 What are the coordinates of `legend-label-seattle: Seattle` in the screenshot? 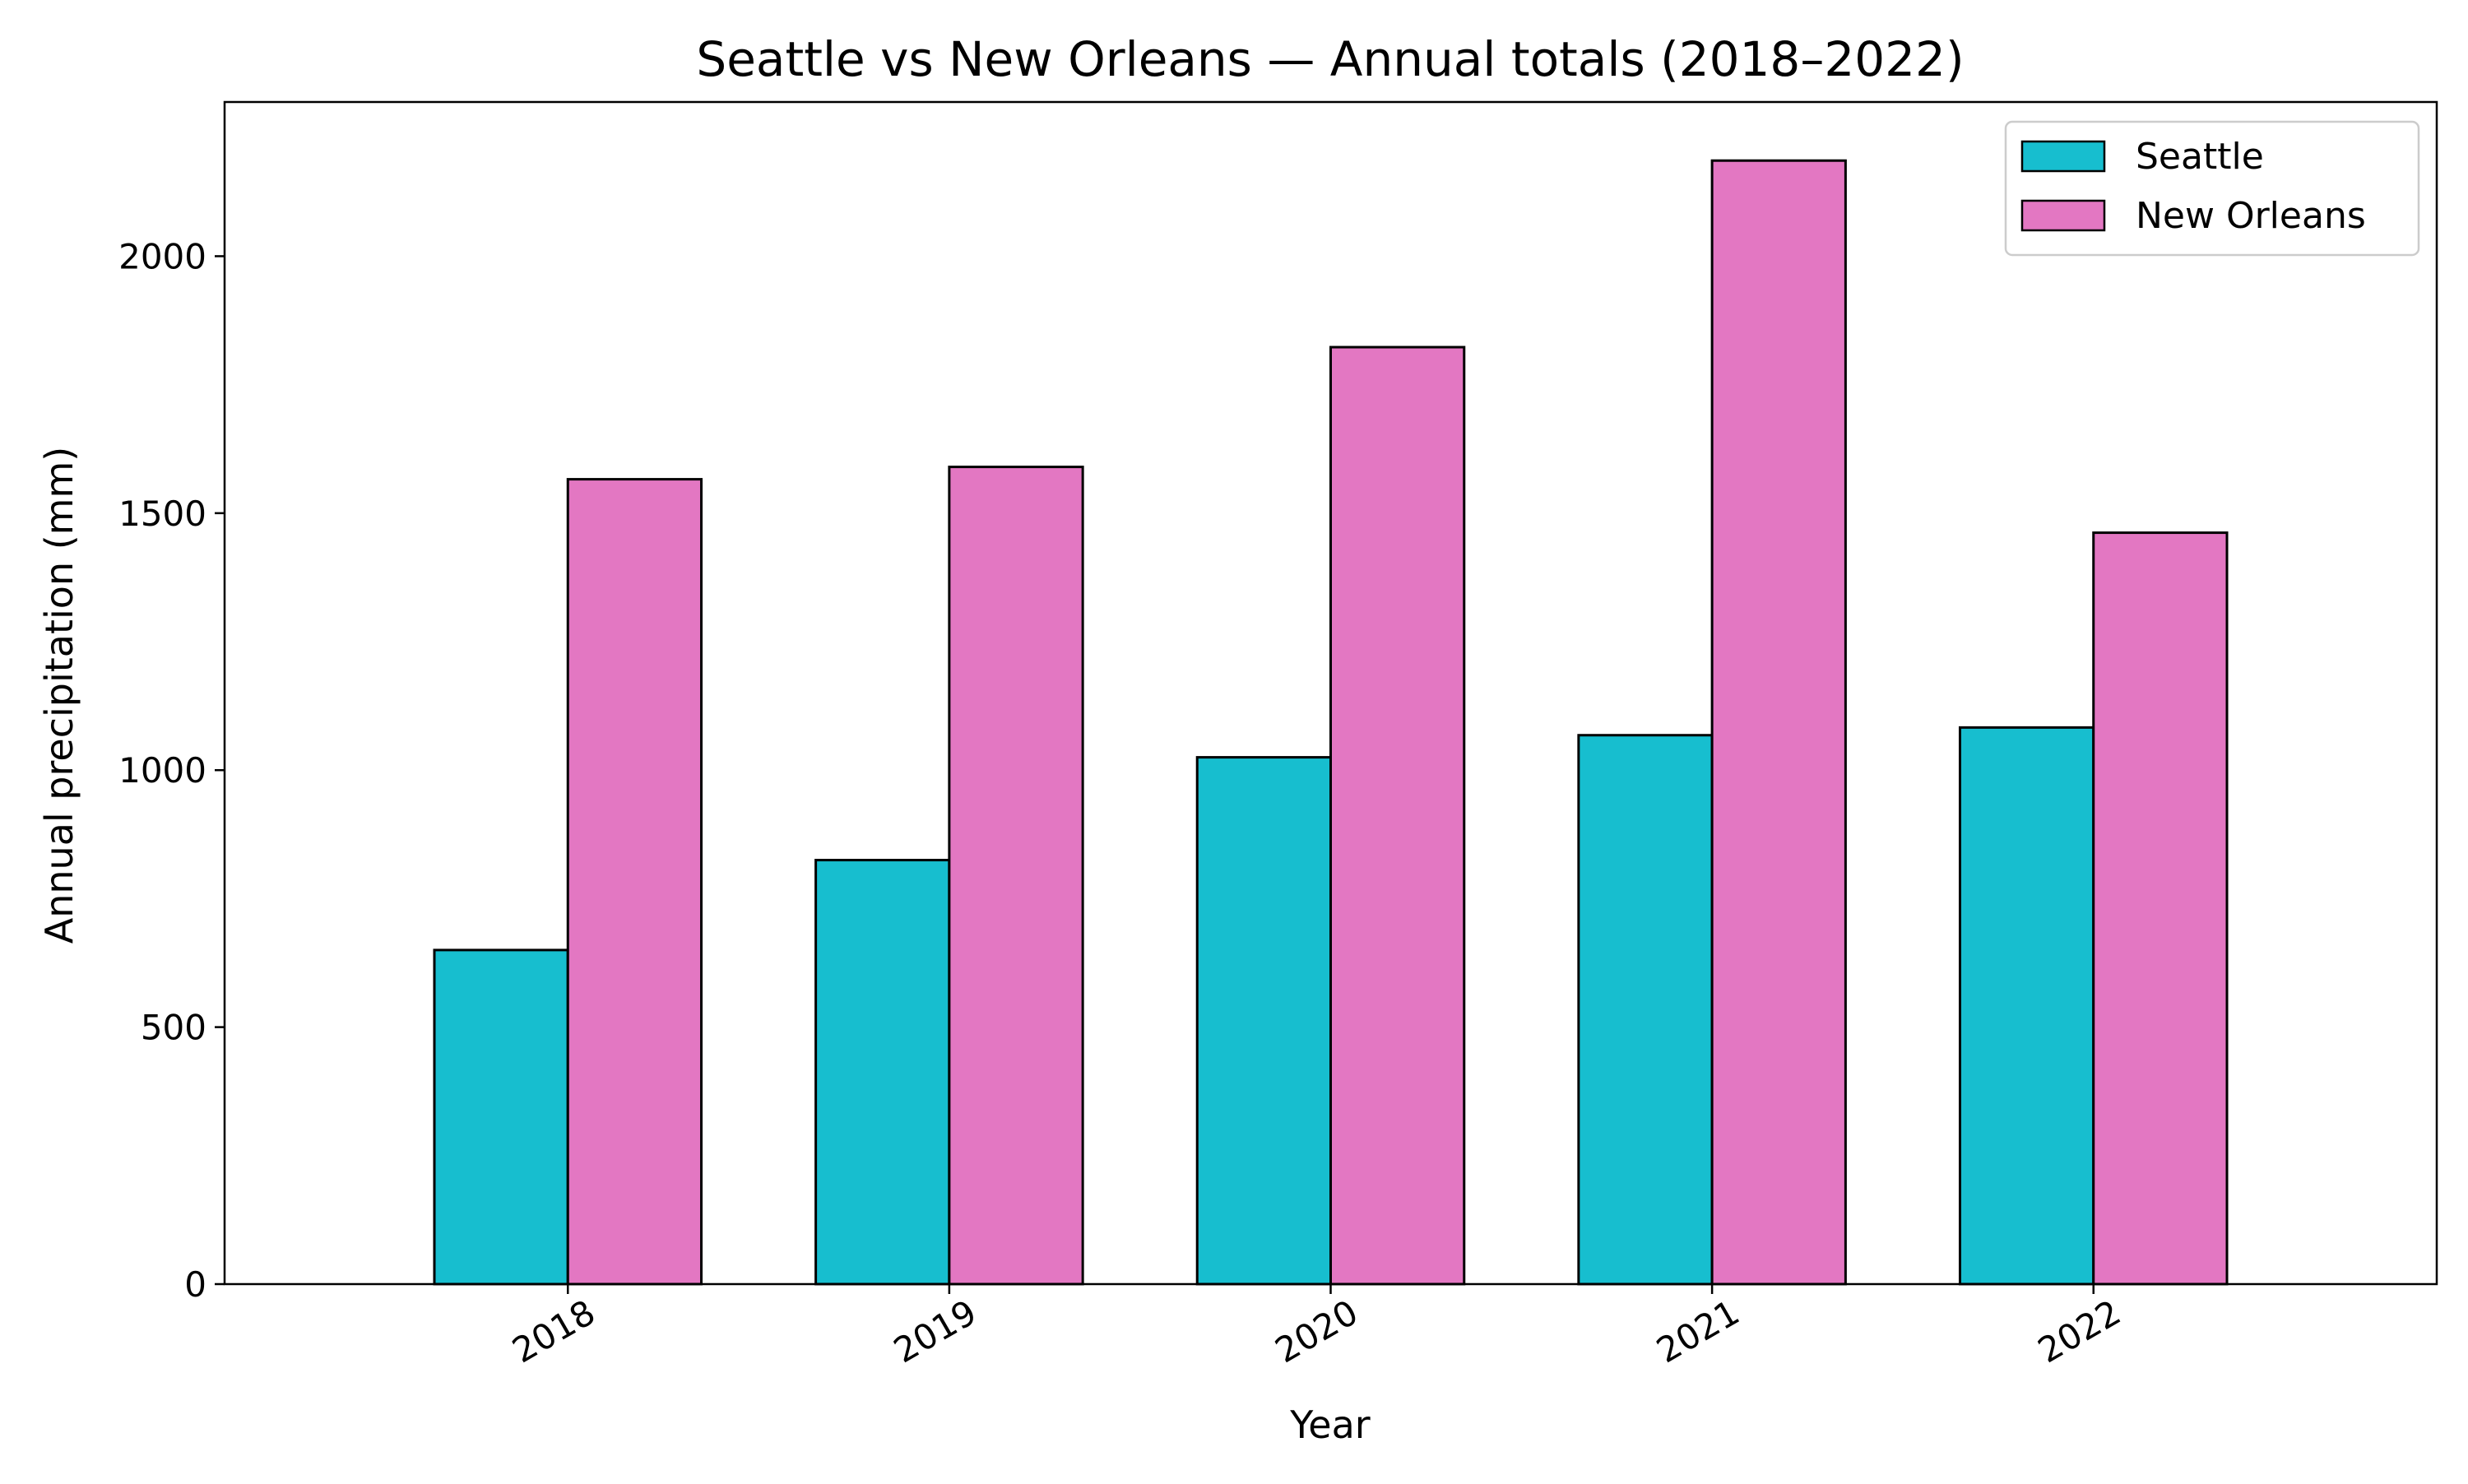 It's located at (2200, 157).